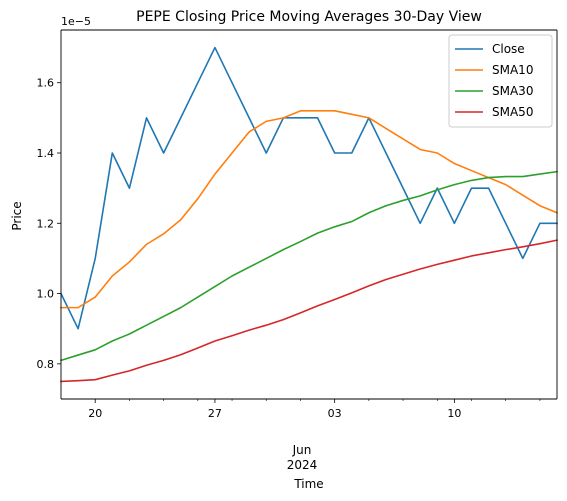 The image size is (567, 501). What do you see at coordinates (215, 413) in the screenshot?
I see `x-tick-label: 27` at bounding box center [215, 413].